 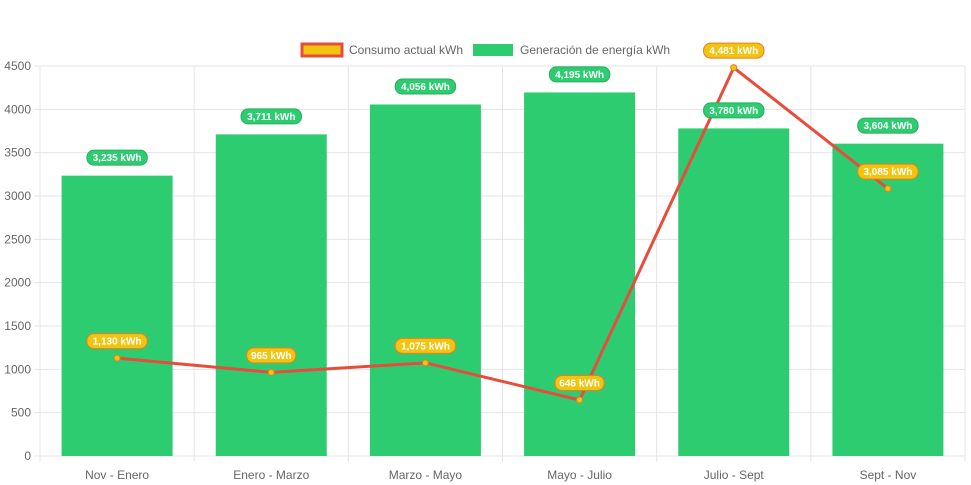 I want to click on data-label-generacion: 3,235 kWh, so click(x=117, y=157).